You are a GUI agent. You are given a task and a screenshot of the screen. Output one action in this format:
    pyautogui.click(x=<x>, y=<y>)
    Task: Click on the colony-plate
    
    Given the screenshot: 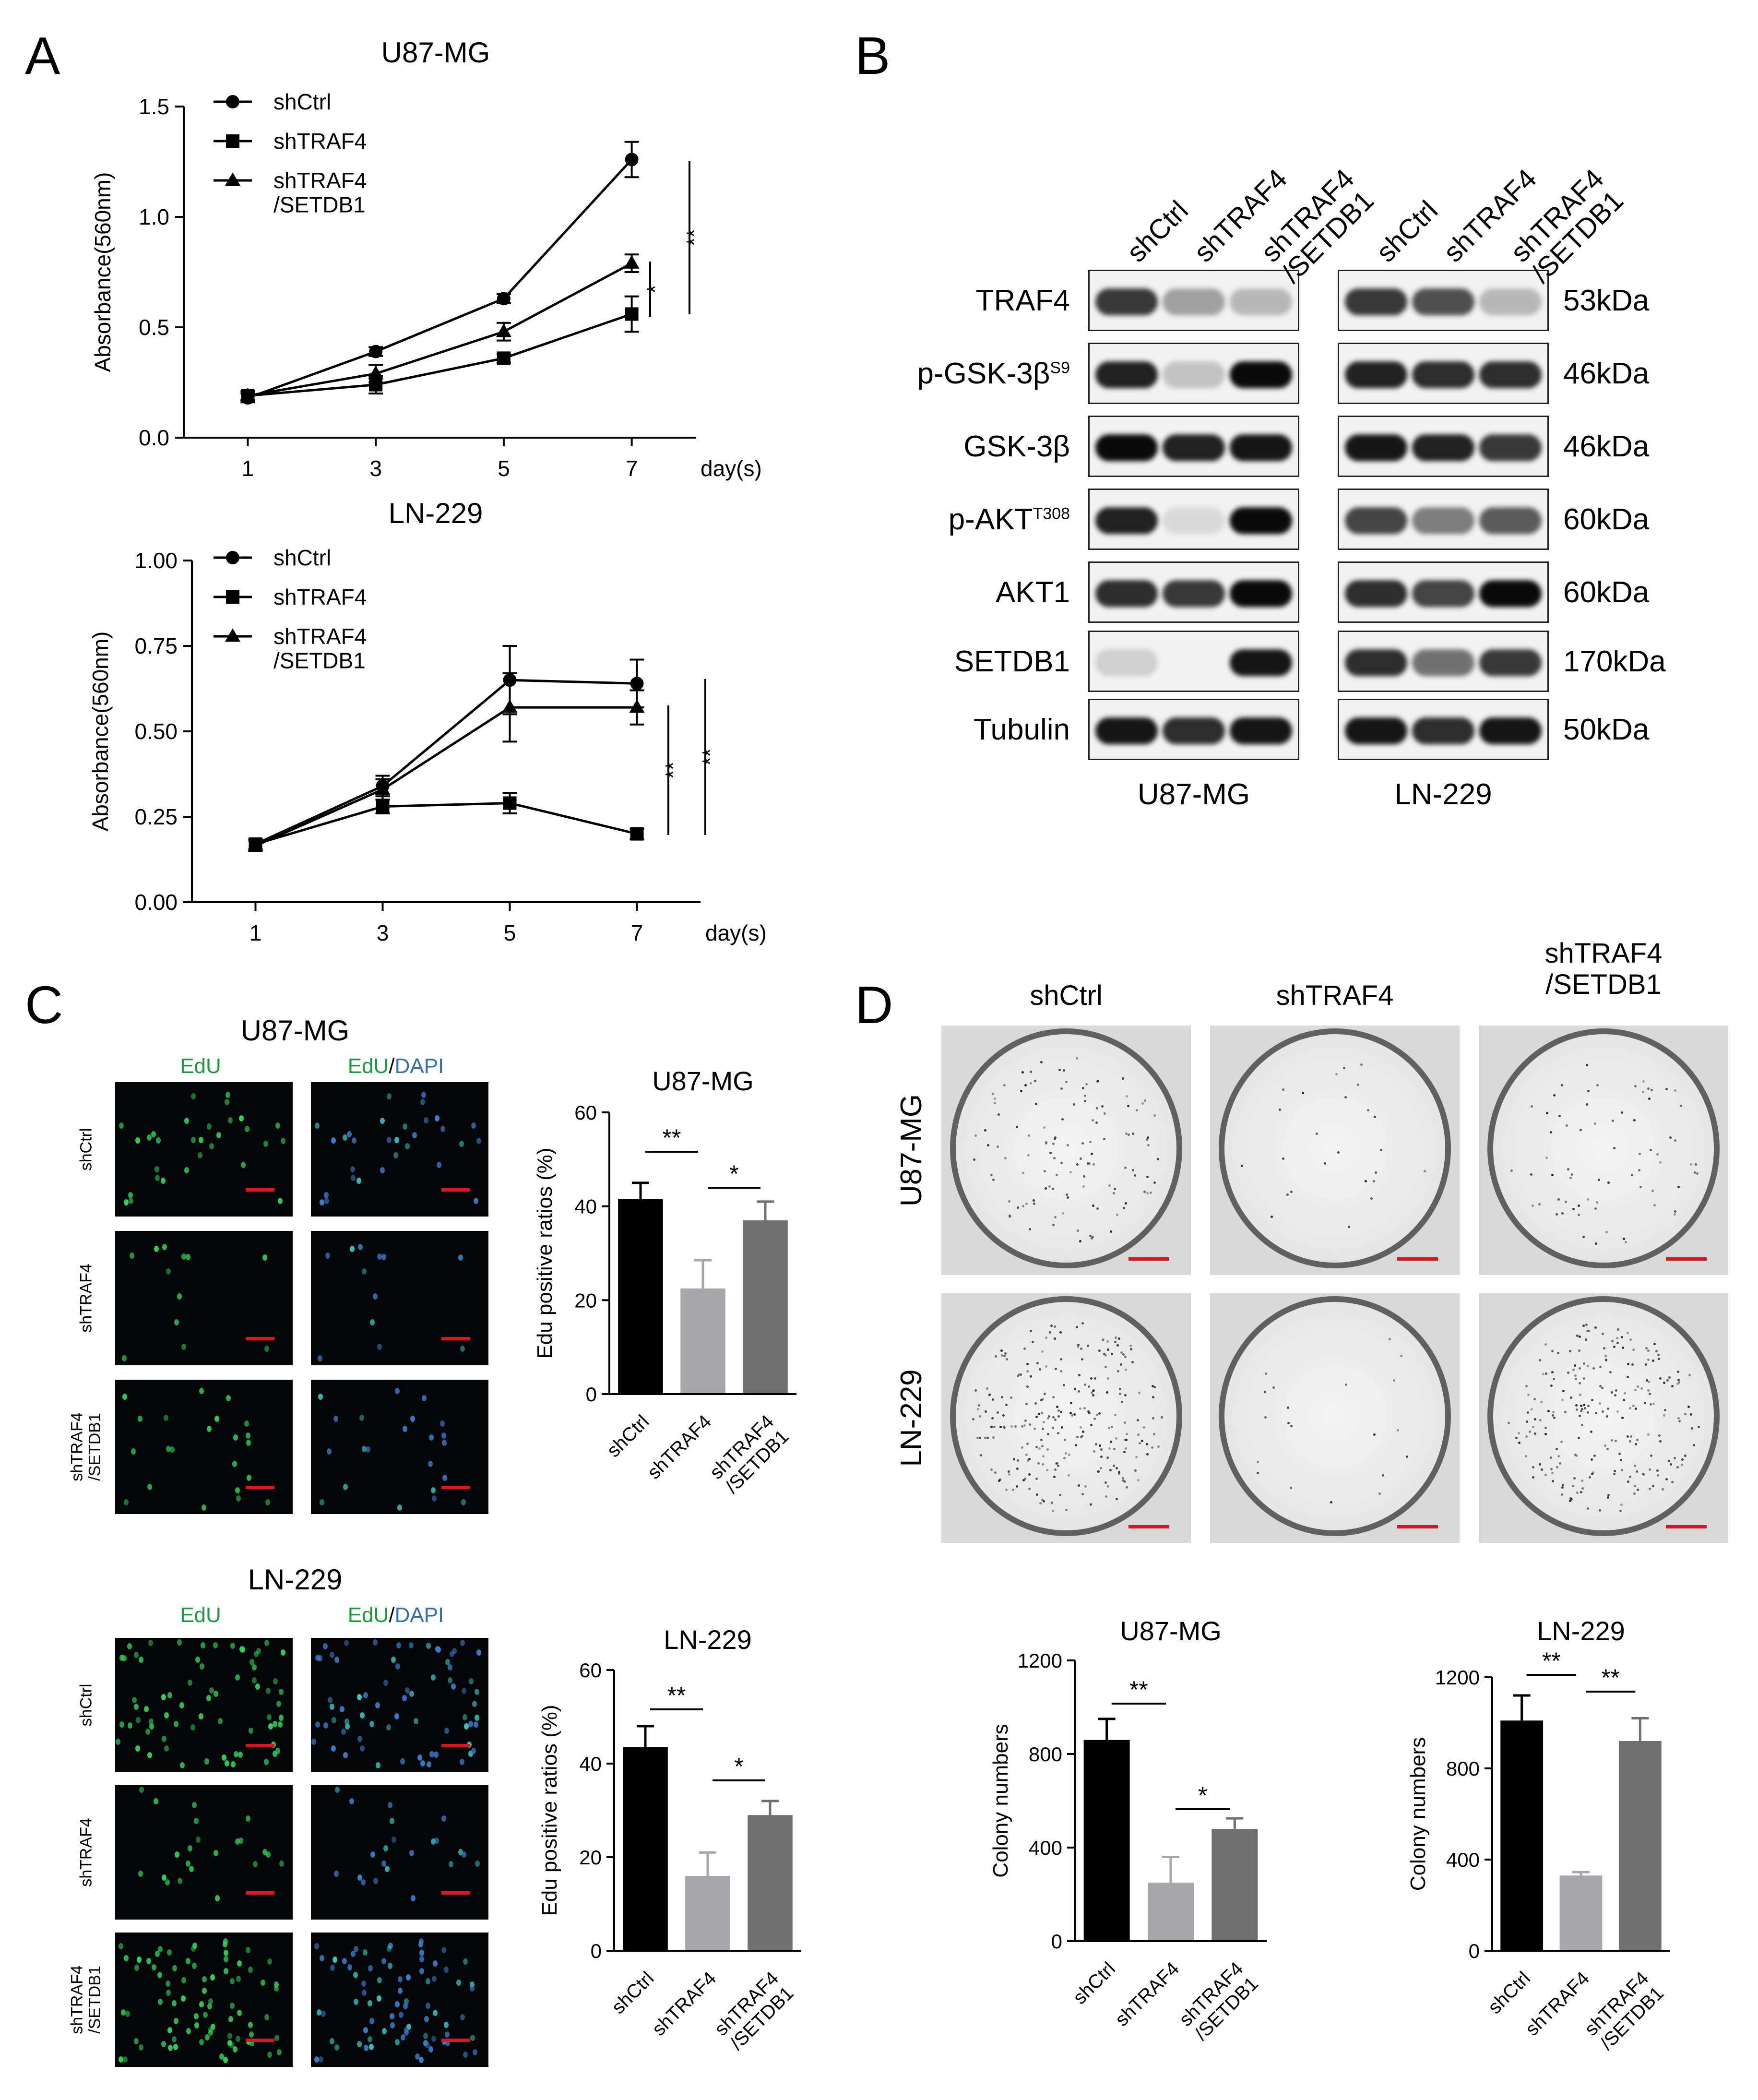 What is the action you would take?
    pyautogui.click(x=1335, y=1418)
    